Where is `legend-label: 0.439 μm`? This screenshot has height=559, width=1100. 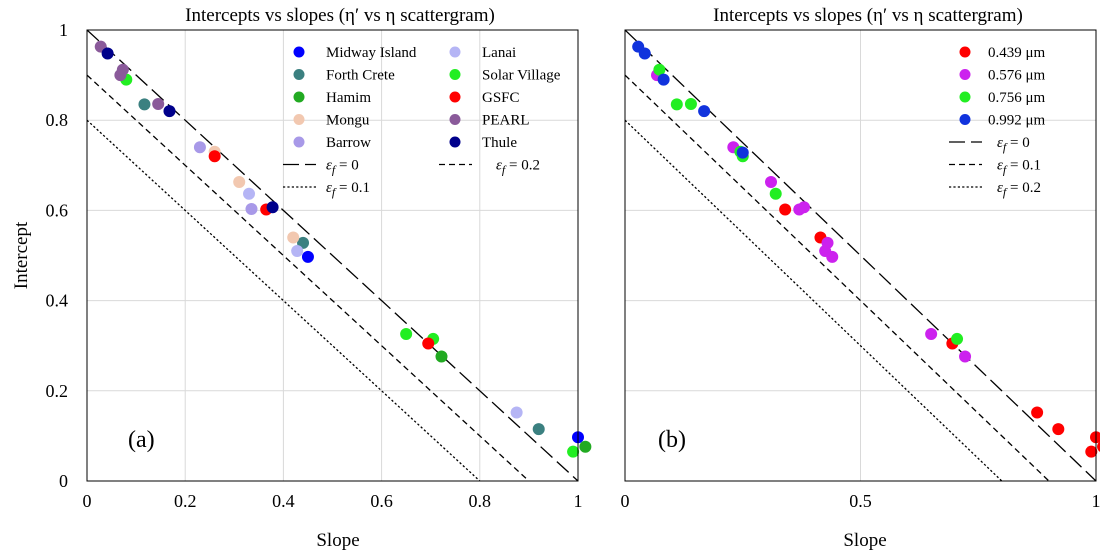 legend-label: 0.439 μm is located at coordinates (1017, 53).